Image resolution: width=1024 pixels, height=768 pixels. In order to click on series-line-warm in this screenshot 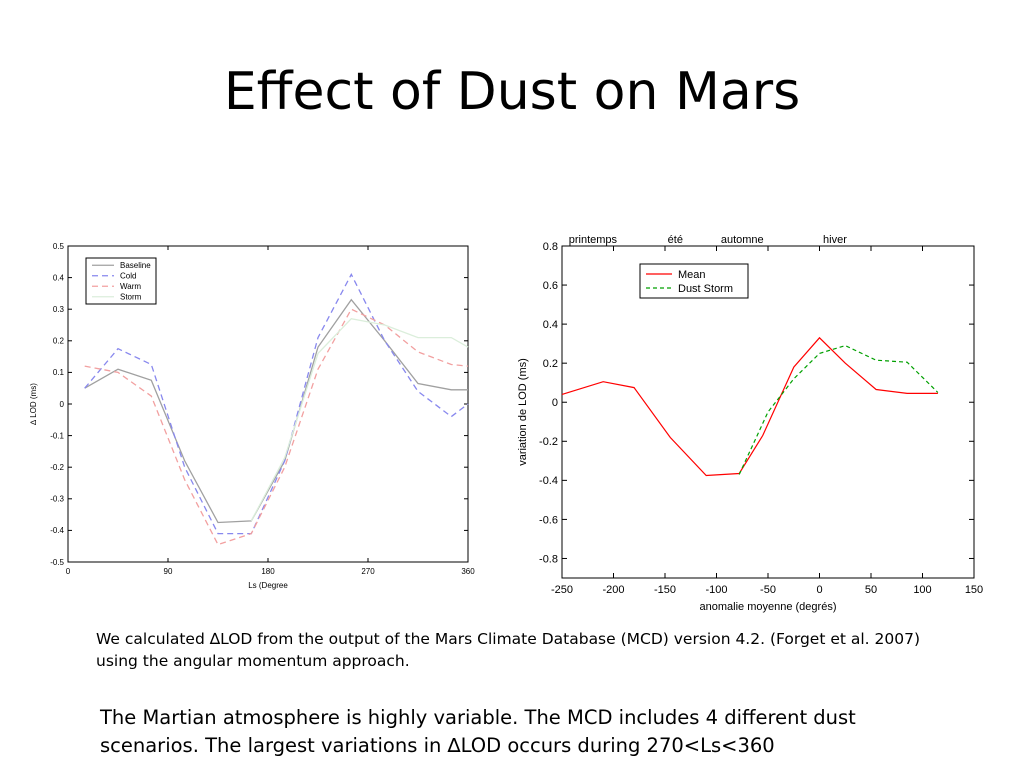, I will do `click(276, 427)`.